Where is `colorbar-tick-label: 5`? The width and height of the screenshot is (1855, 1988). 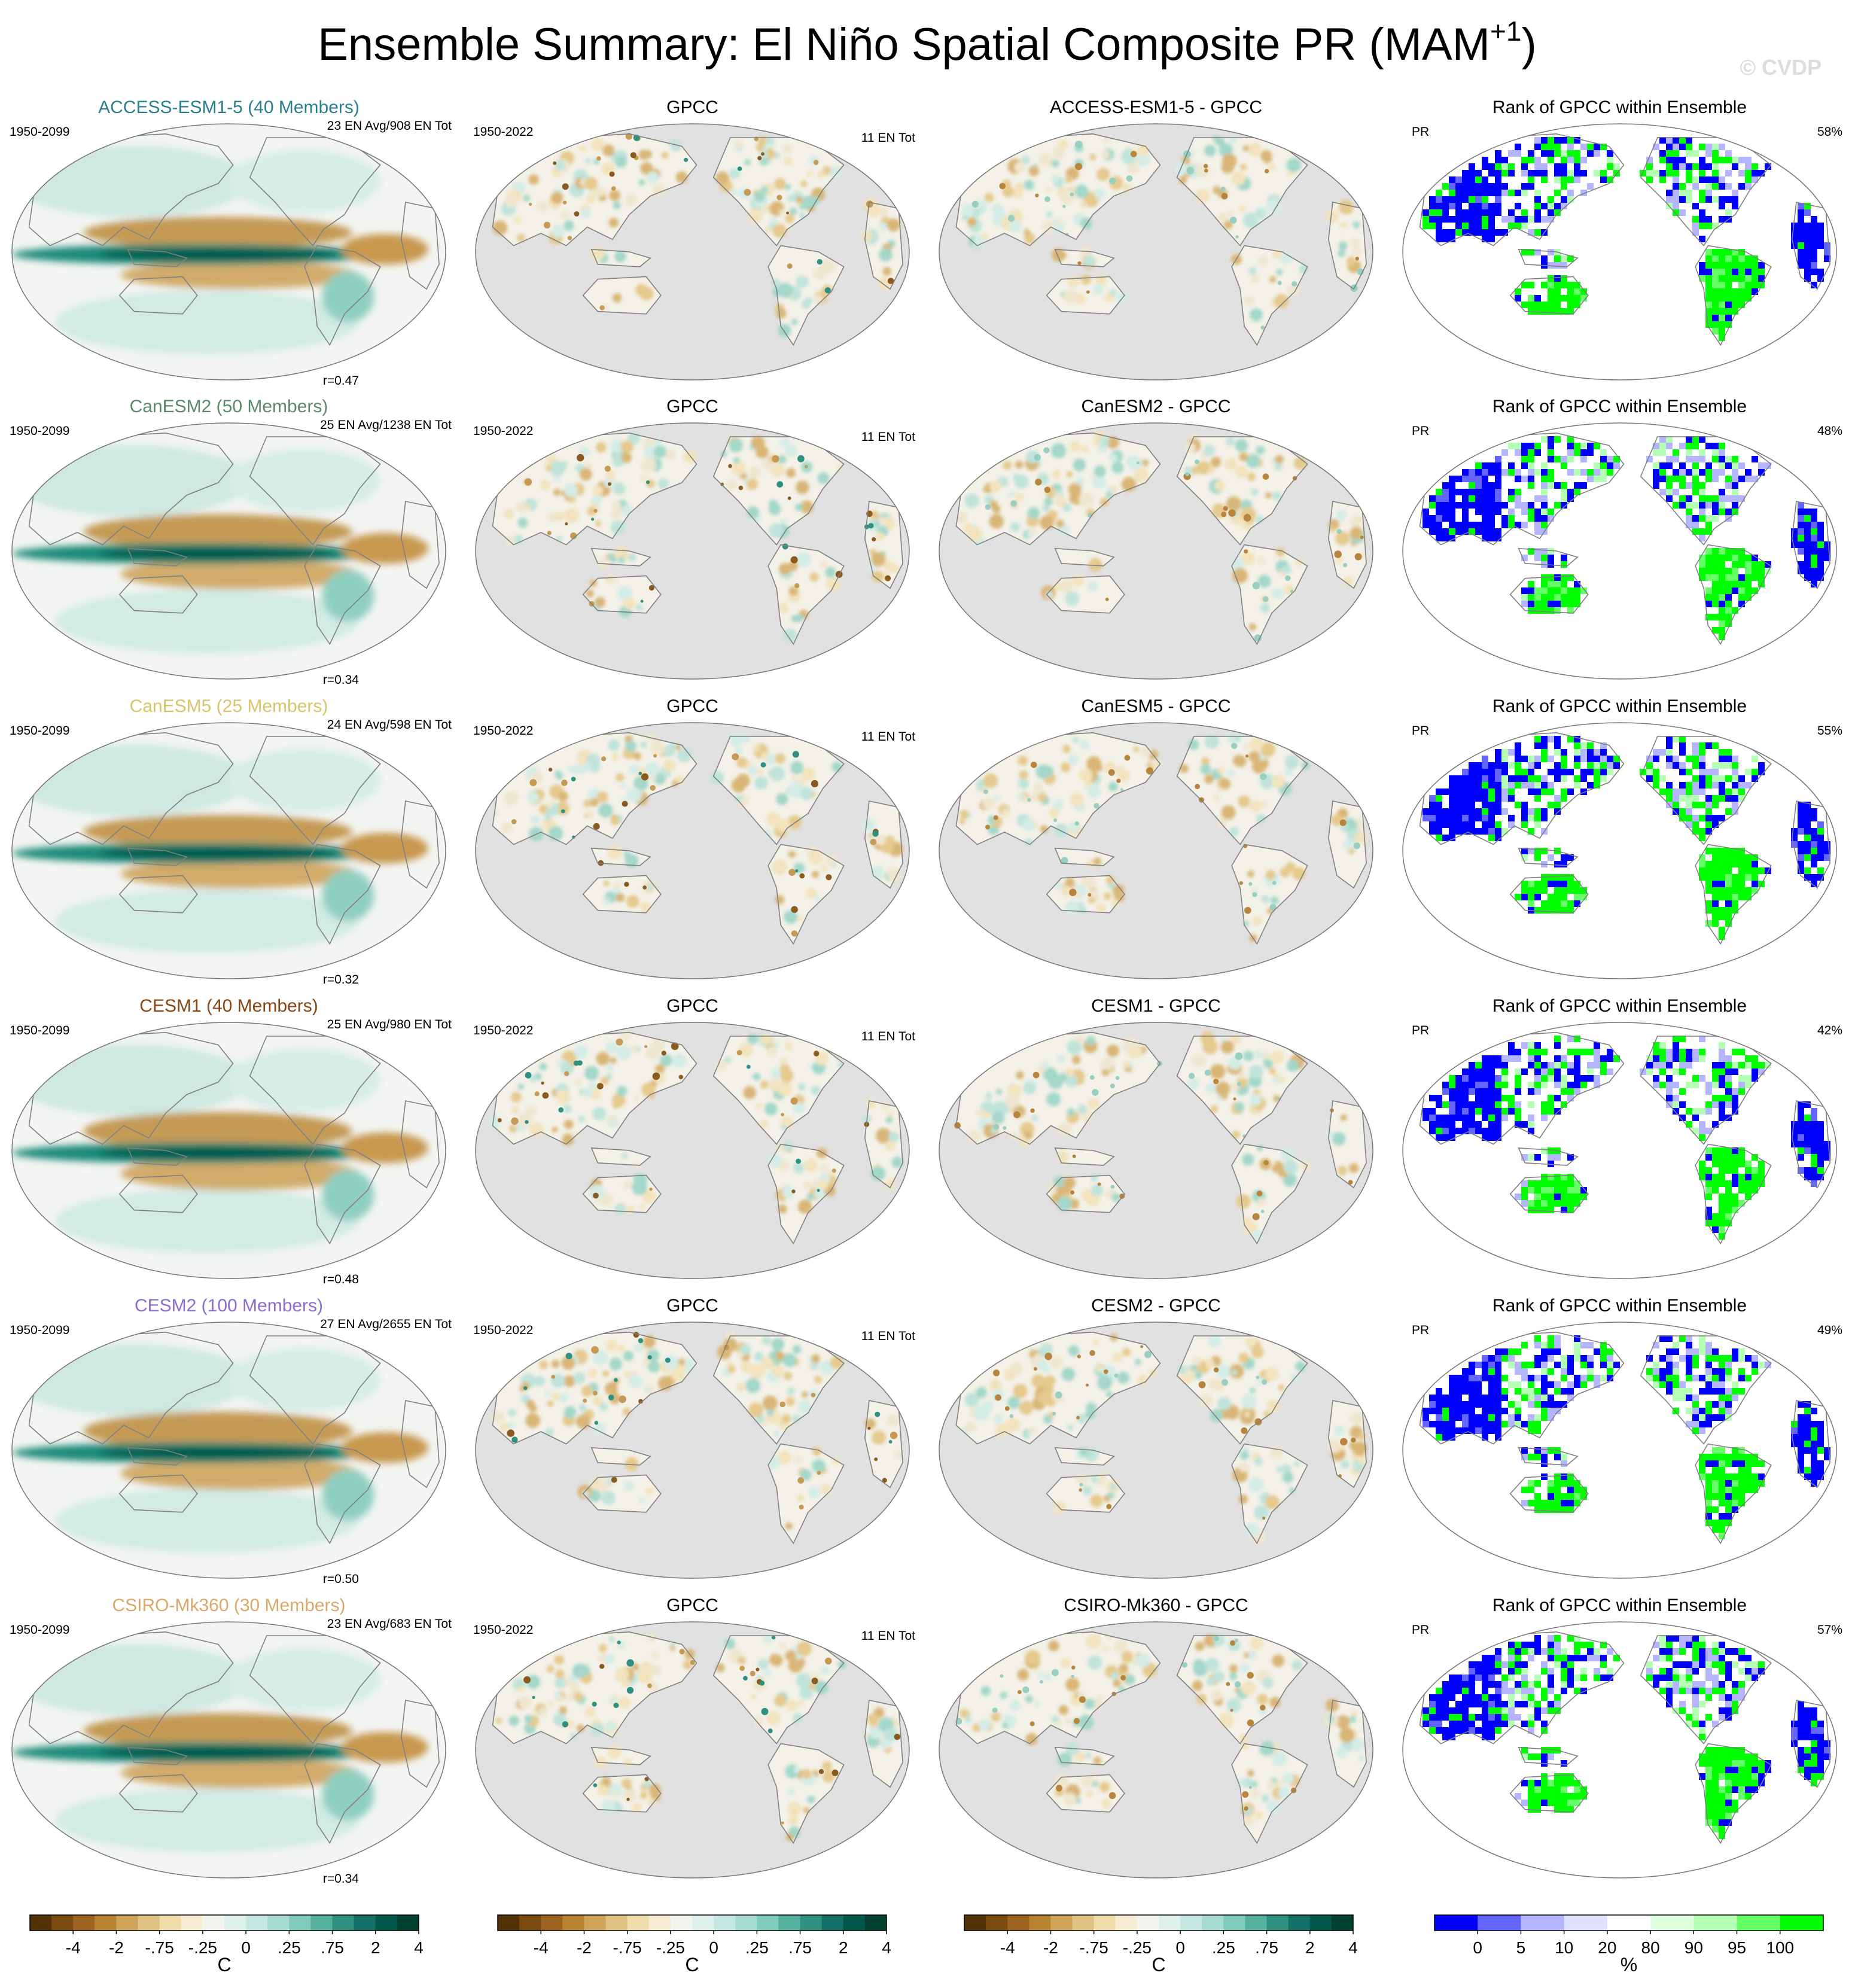 colorbar-tick-label: 5 is located at coordinates (1521, 1947).